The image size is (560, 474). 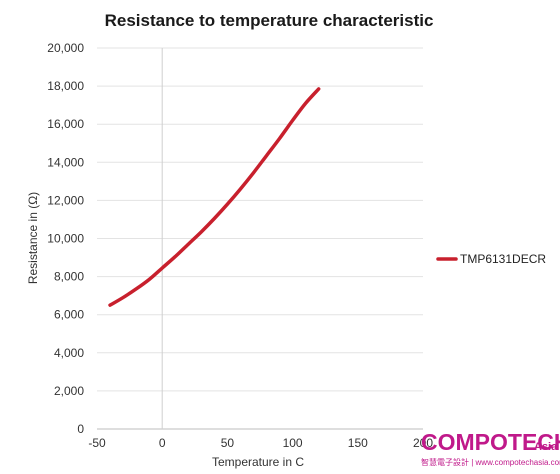 I want to click on x-axis-label: Temperature in C, so click(x=258, y=462).